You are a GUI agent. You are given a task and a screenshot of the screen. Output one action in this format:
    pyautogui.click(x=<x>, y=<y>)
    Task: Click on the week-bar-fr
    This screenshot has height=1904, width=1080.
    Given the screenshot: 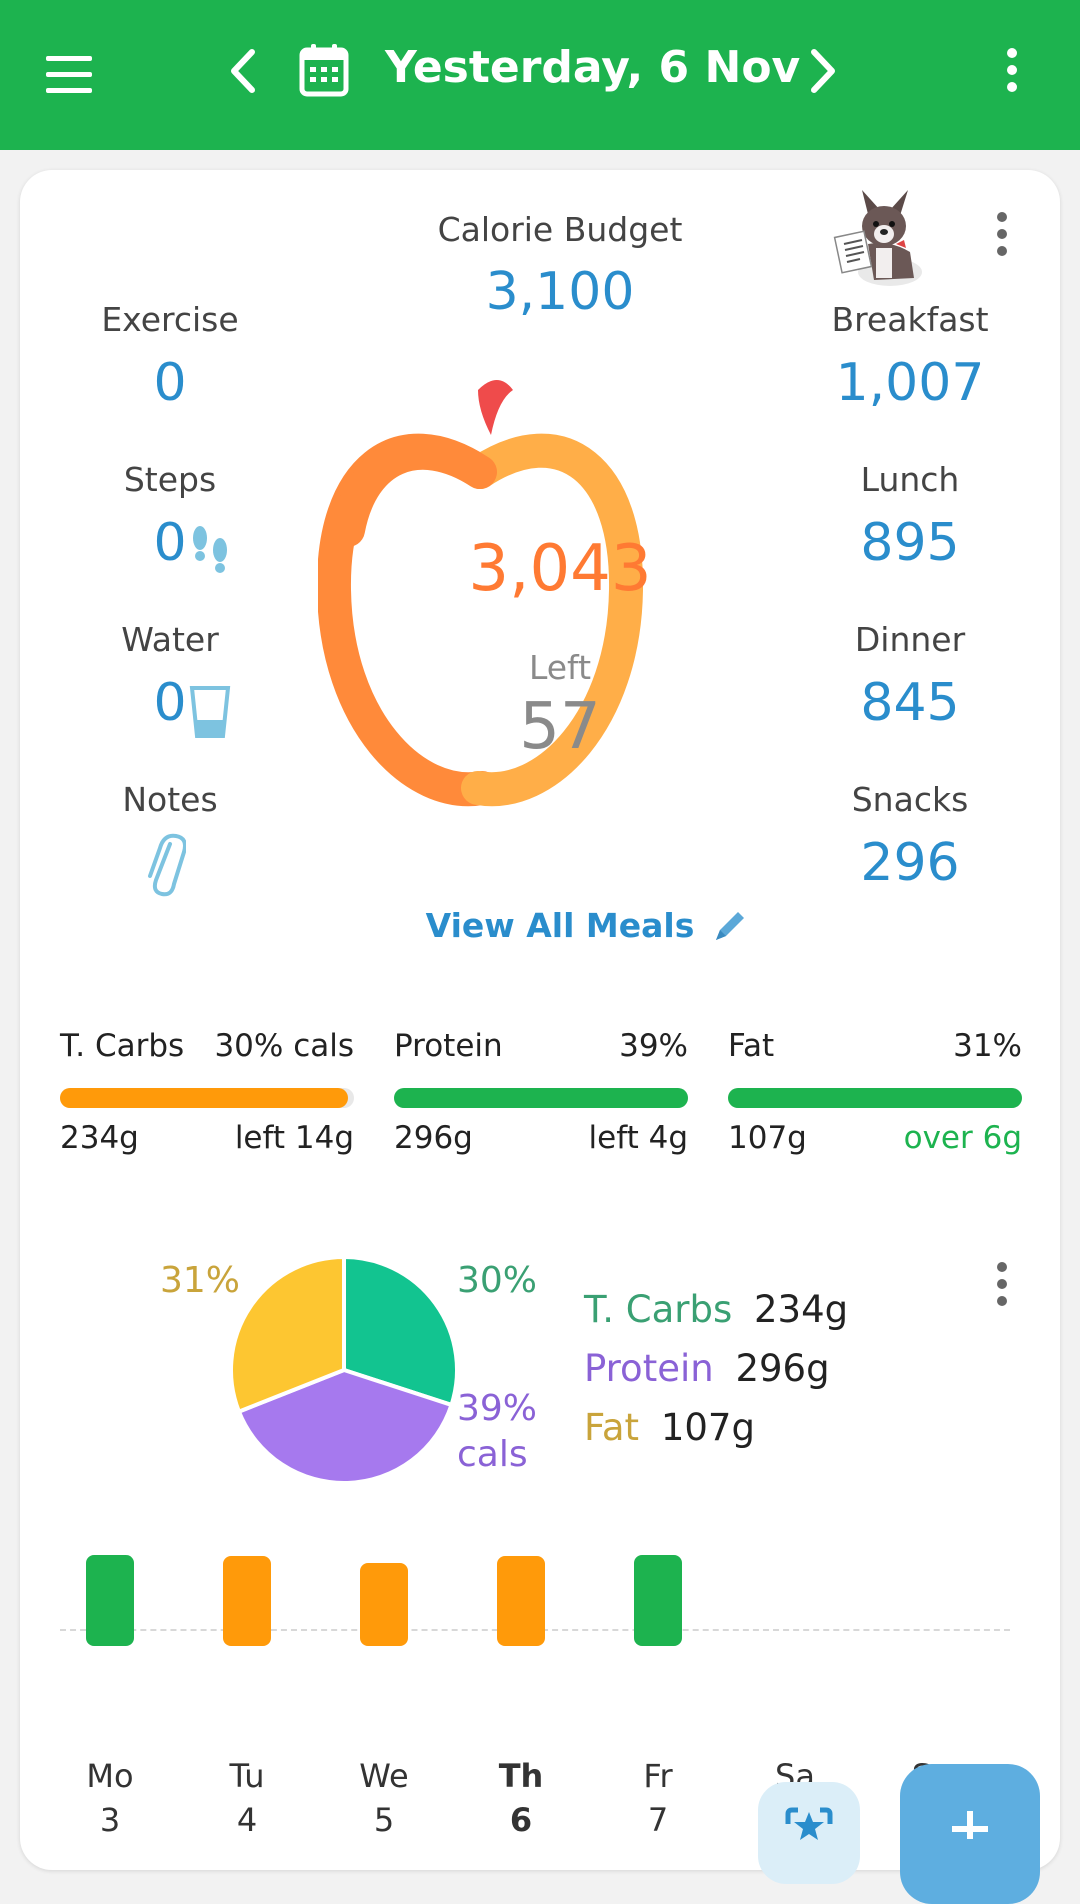 What is the action you would take?
    pyautogui.click(x=658, y=1600)
    